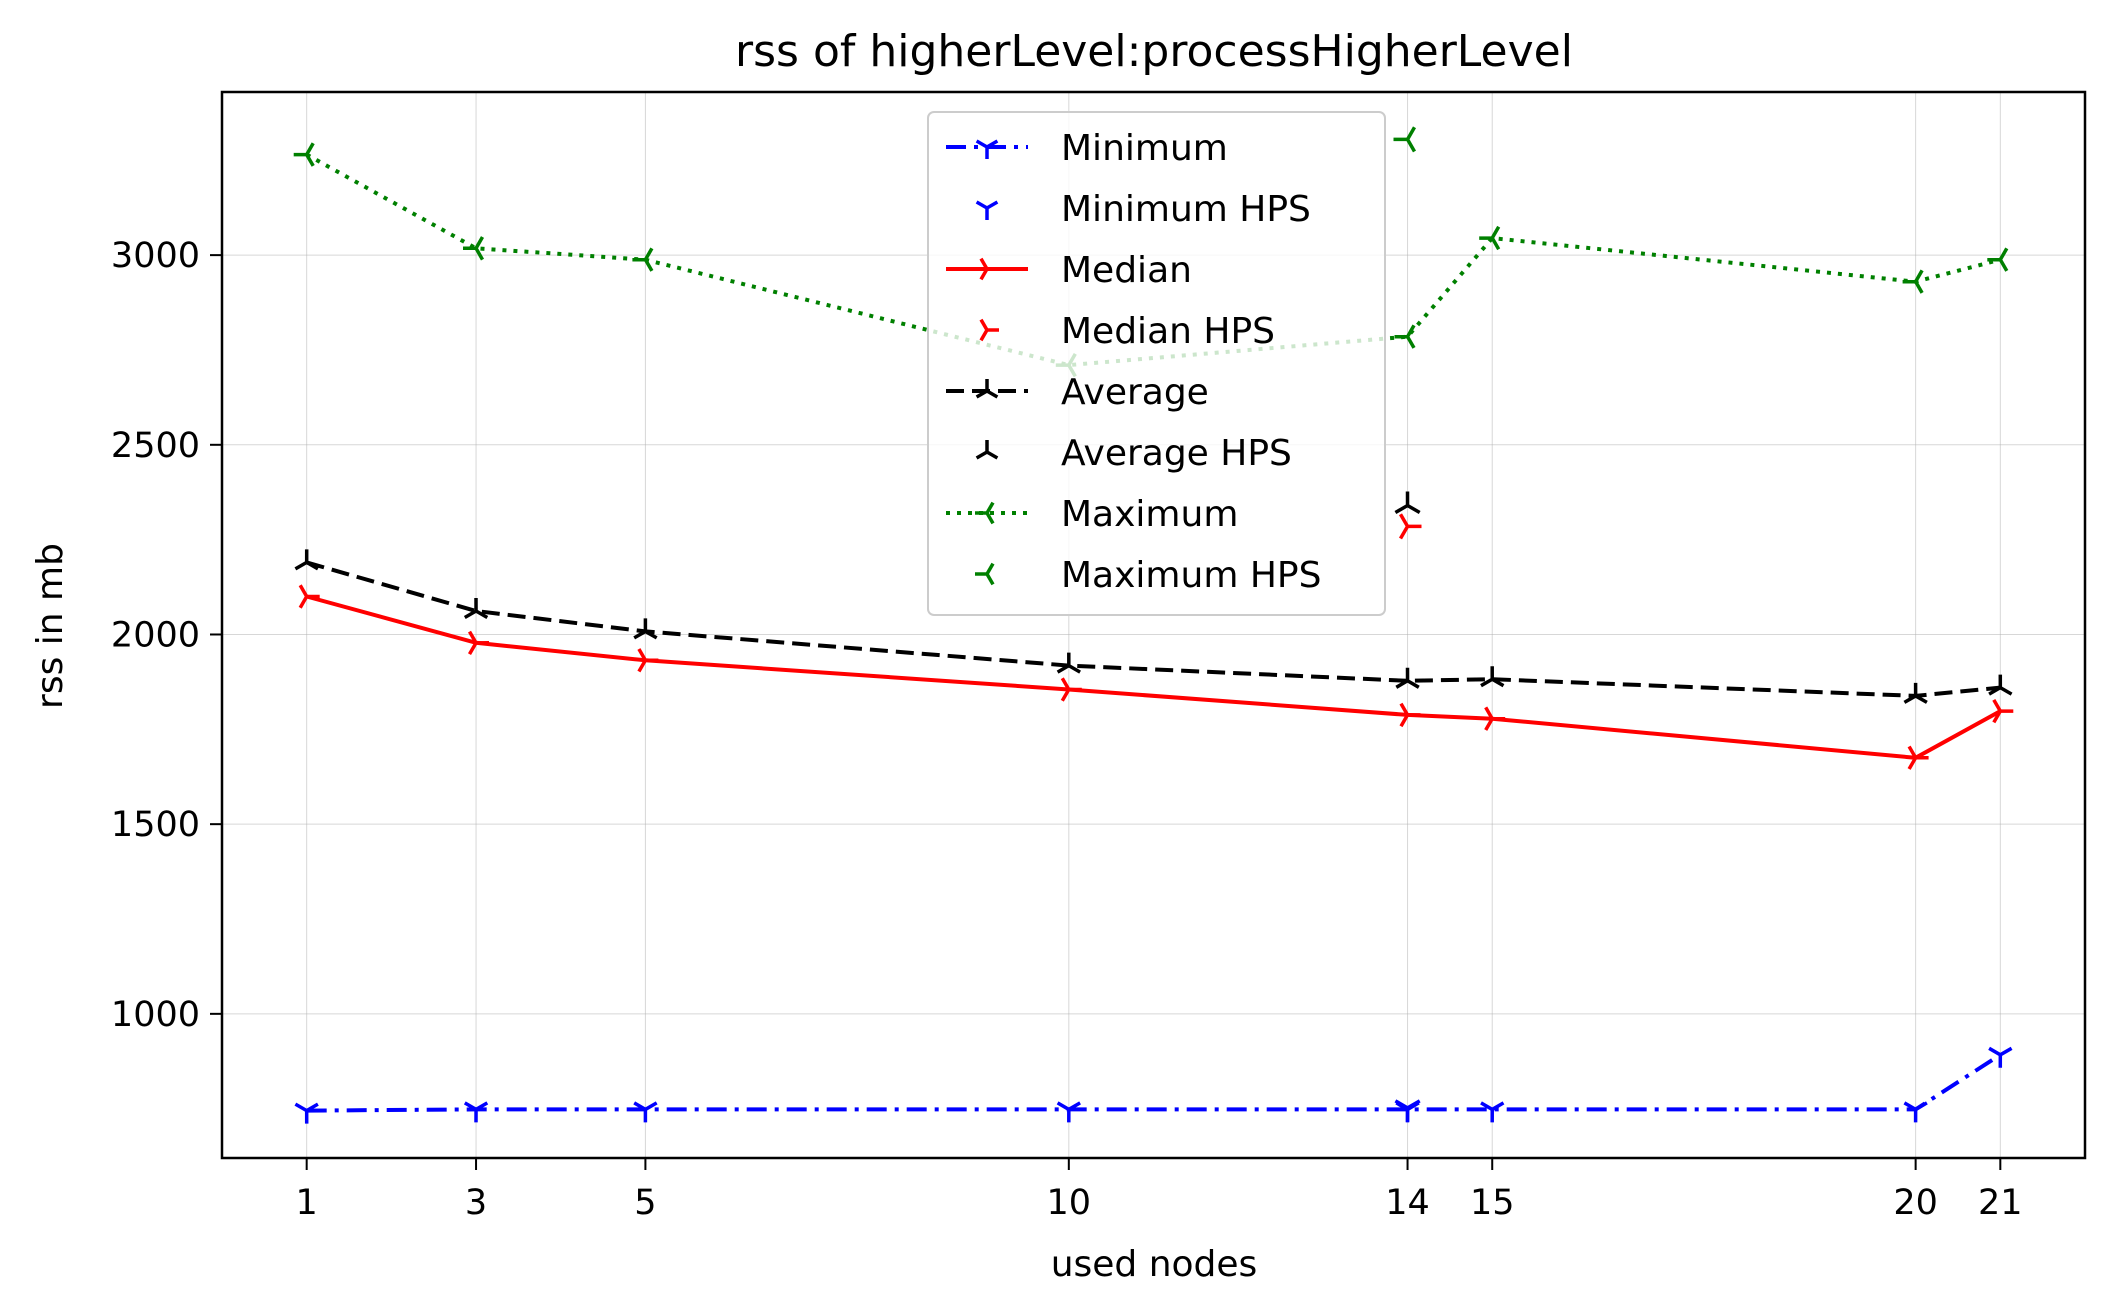  I want to click on y-axis-label: rss in mb, so click(50, 626).